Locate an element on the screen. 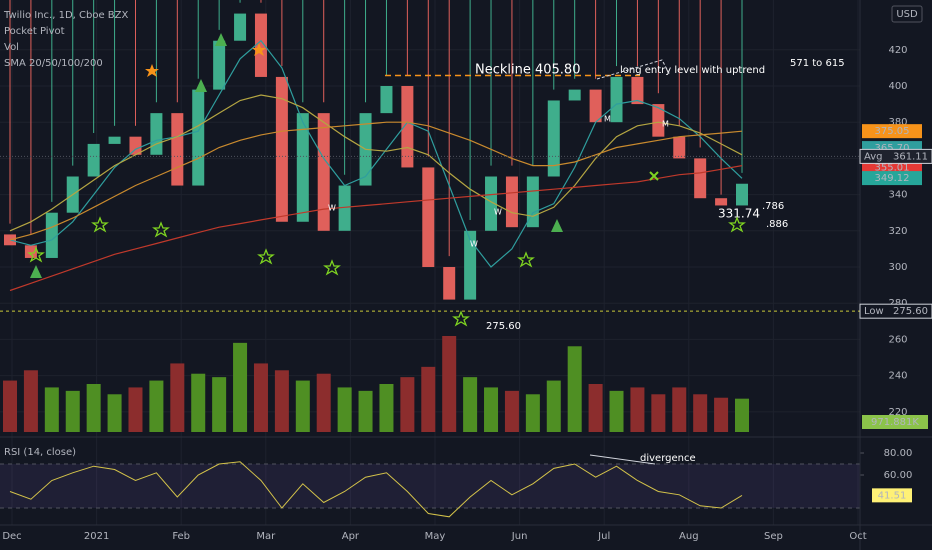 The image size is (932, 550). x-tick-label: Jun is located at coordinates (519, 536).